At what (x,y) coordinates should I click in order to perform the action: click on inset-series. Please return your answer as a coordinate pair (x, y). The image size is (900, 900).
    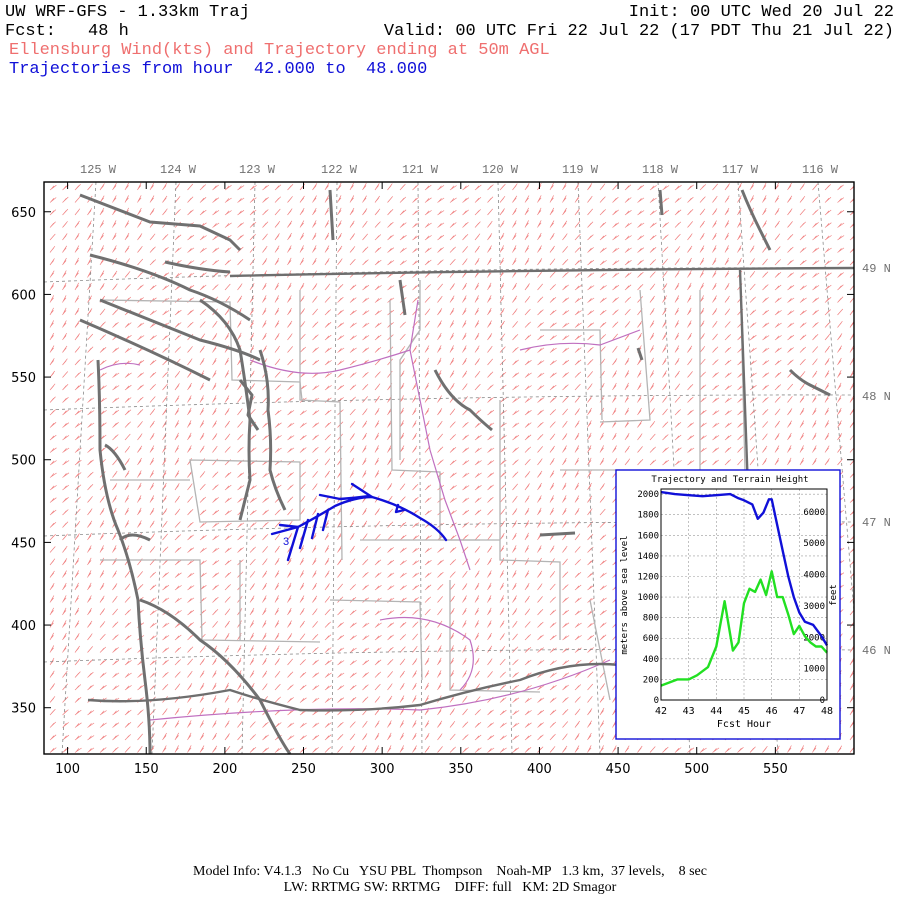
    Looking at the image, I should click on (744, 588).